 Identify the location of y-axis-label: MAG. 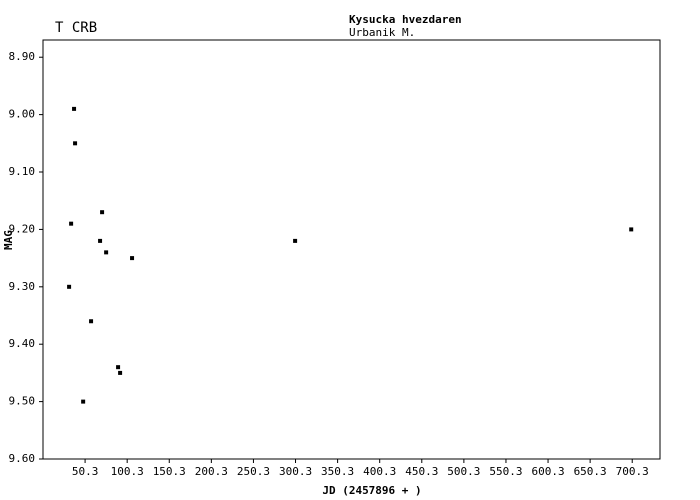
(8, 240).